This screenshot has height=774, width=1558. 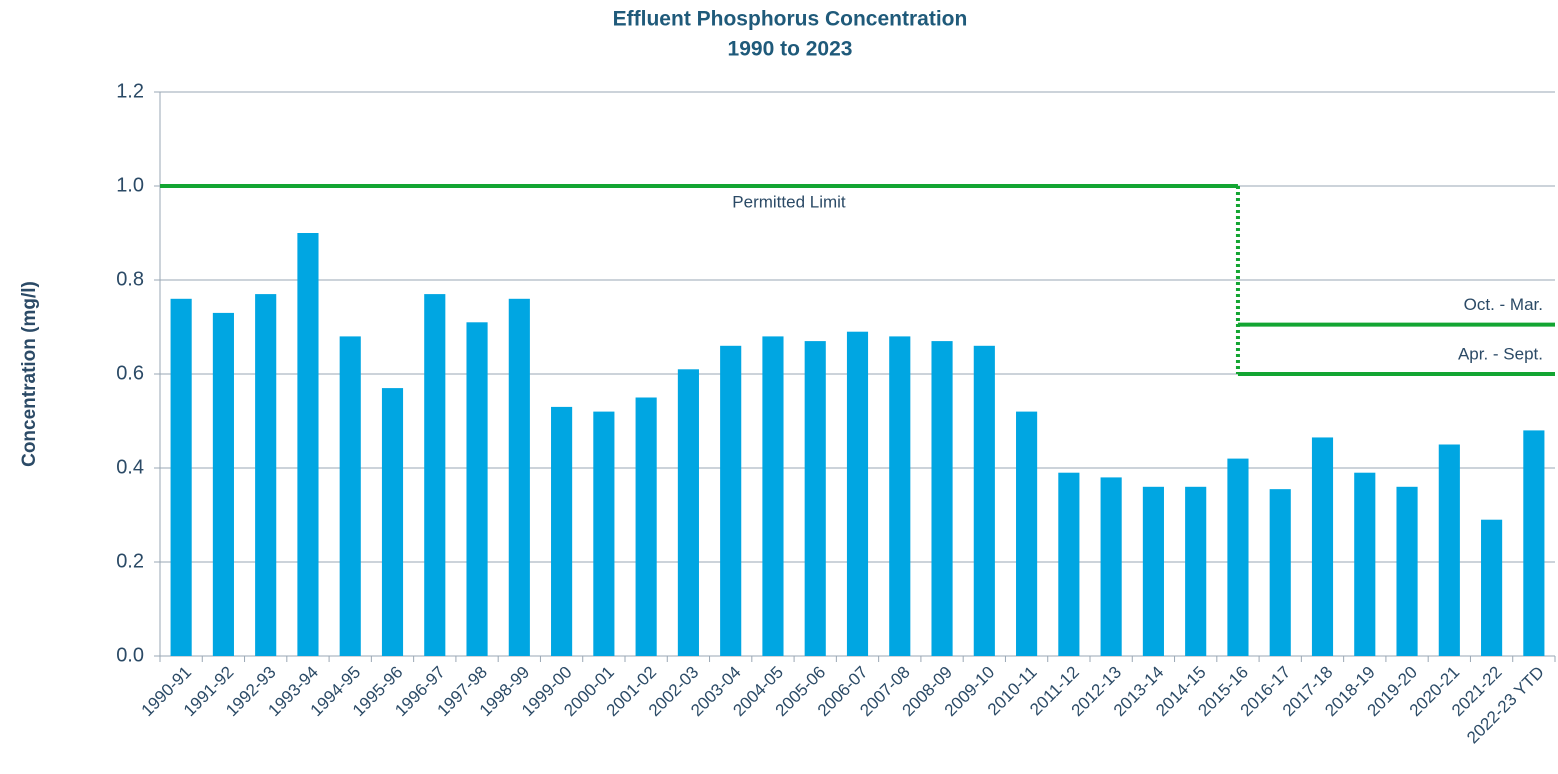 What do you see at coordinates (790, 49) in the screenshot?
I see `chart-subtitle: 1990 to 2023` at bounding box center [790, 49].